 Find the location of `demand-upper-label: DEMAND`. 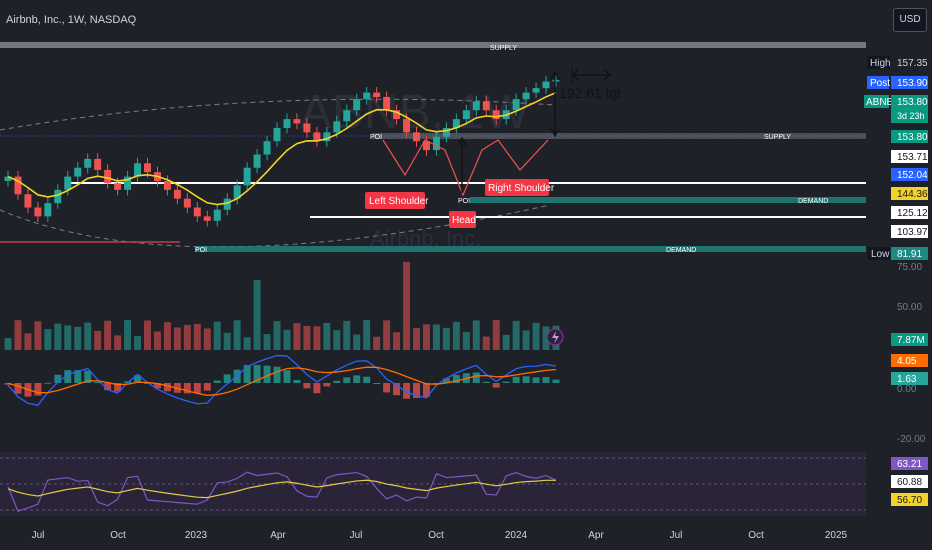

demand-upper-label: DEMAND is located at coordinates (813, 201).